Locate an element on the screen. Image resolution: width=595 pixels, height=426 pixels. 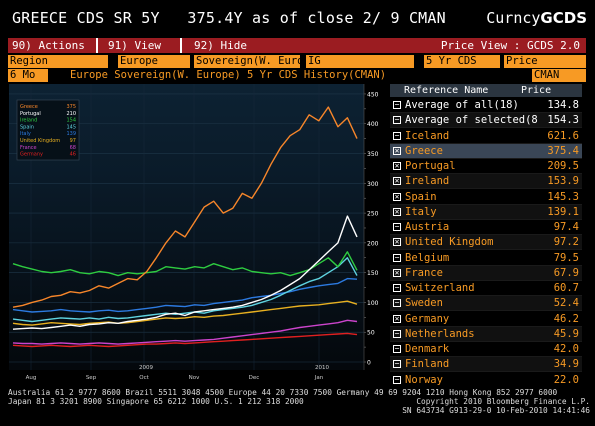
list-item: − Belgium 79.5 is located at coordinates (486, 258).